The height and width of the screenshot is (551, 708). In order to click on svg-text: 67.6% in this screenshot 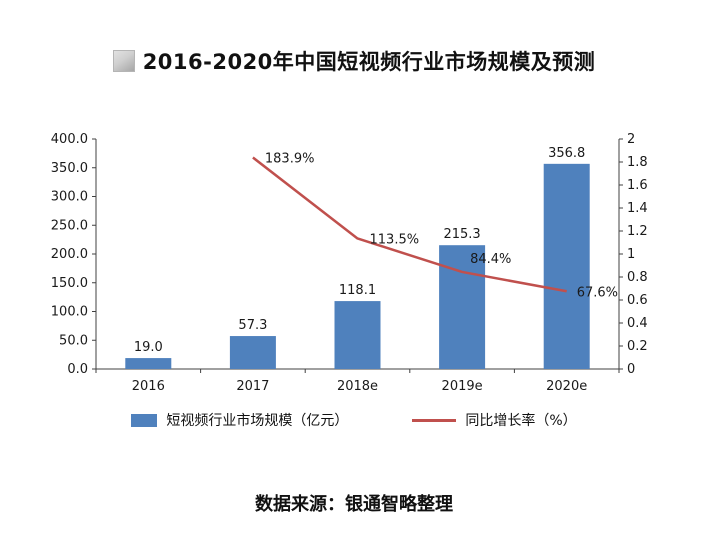, I will do `click(597, 292)`.